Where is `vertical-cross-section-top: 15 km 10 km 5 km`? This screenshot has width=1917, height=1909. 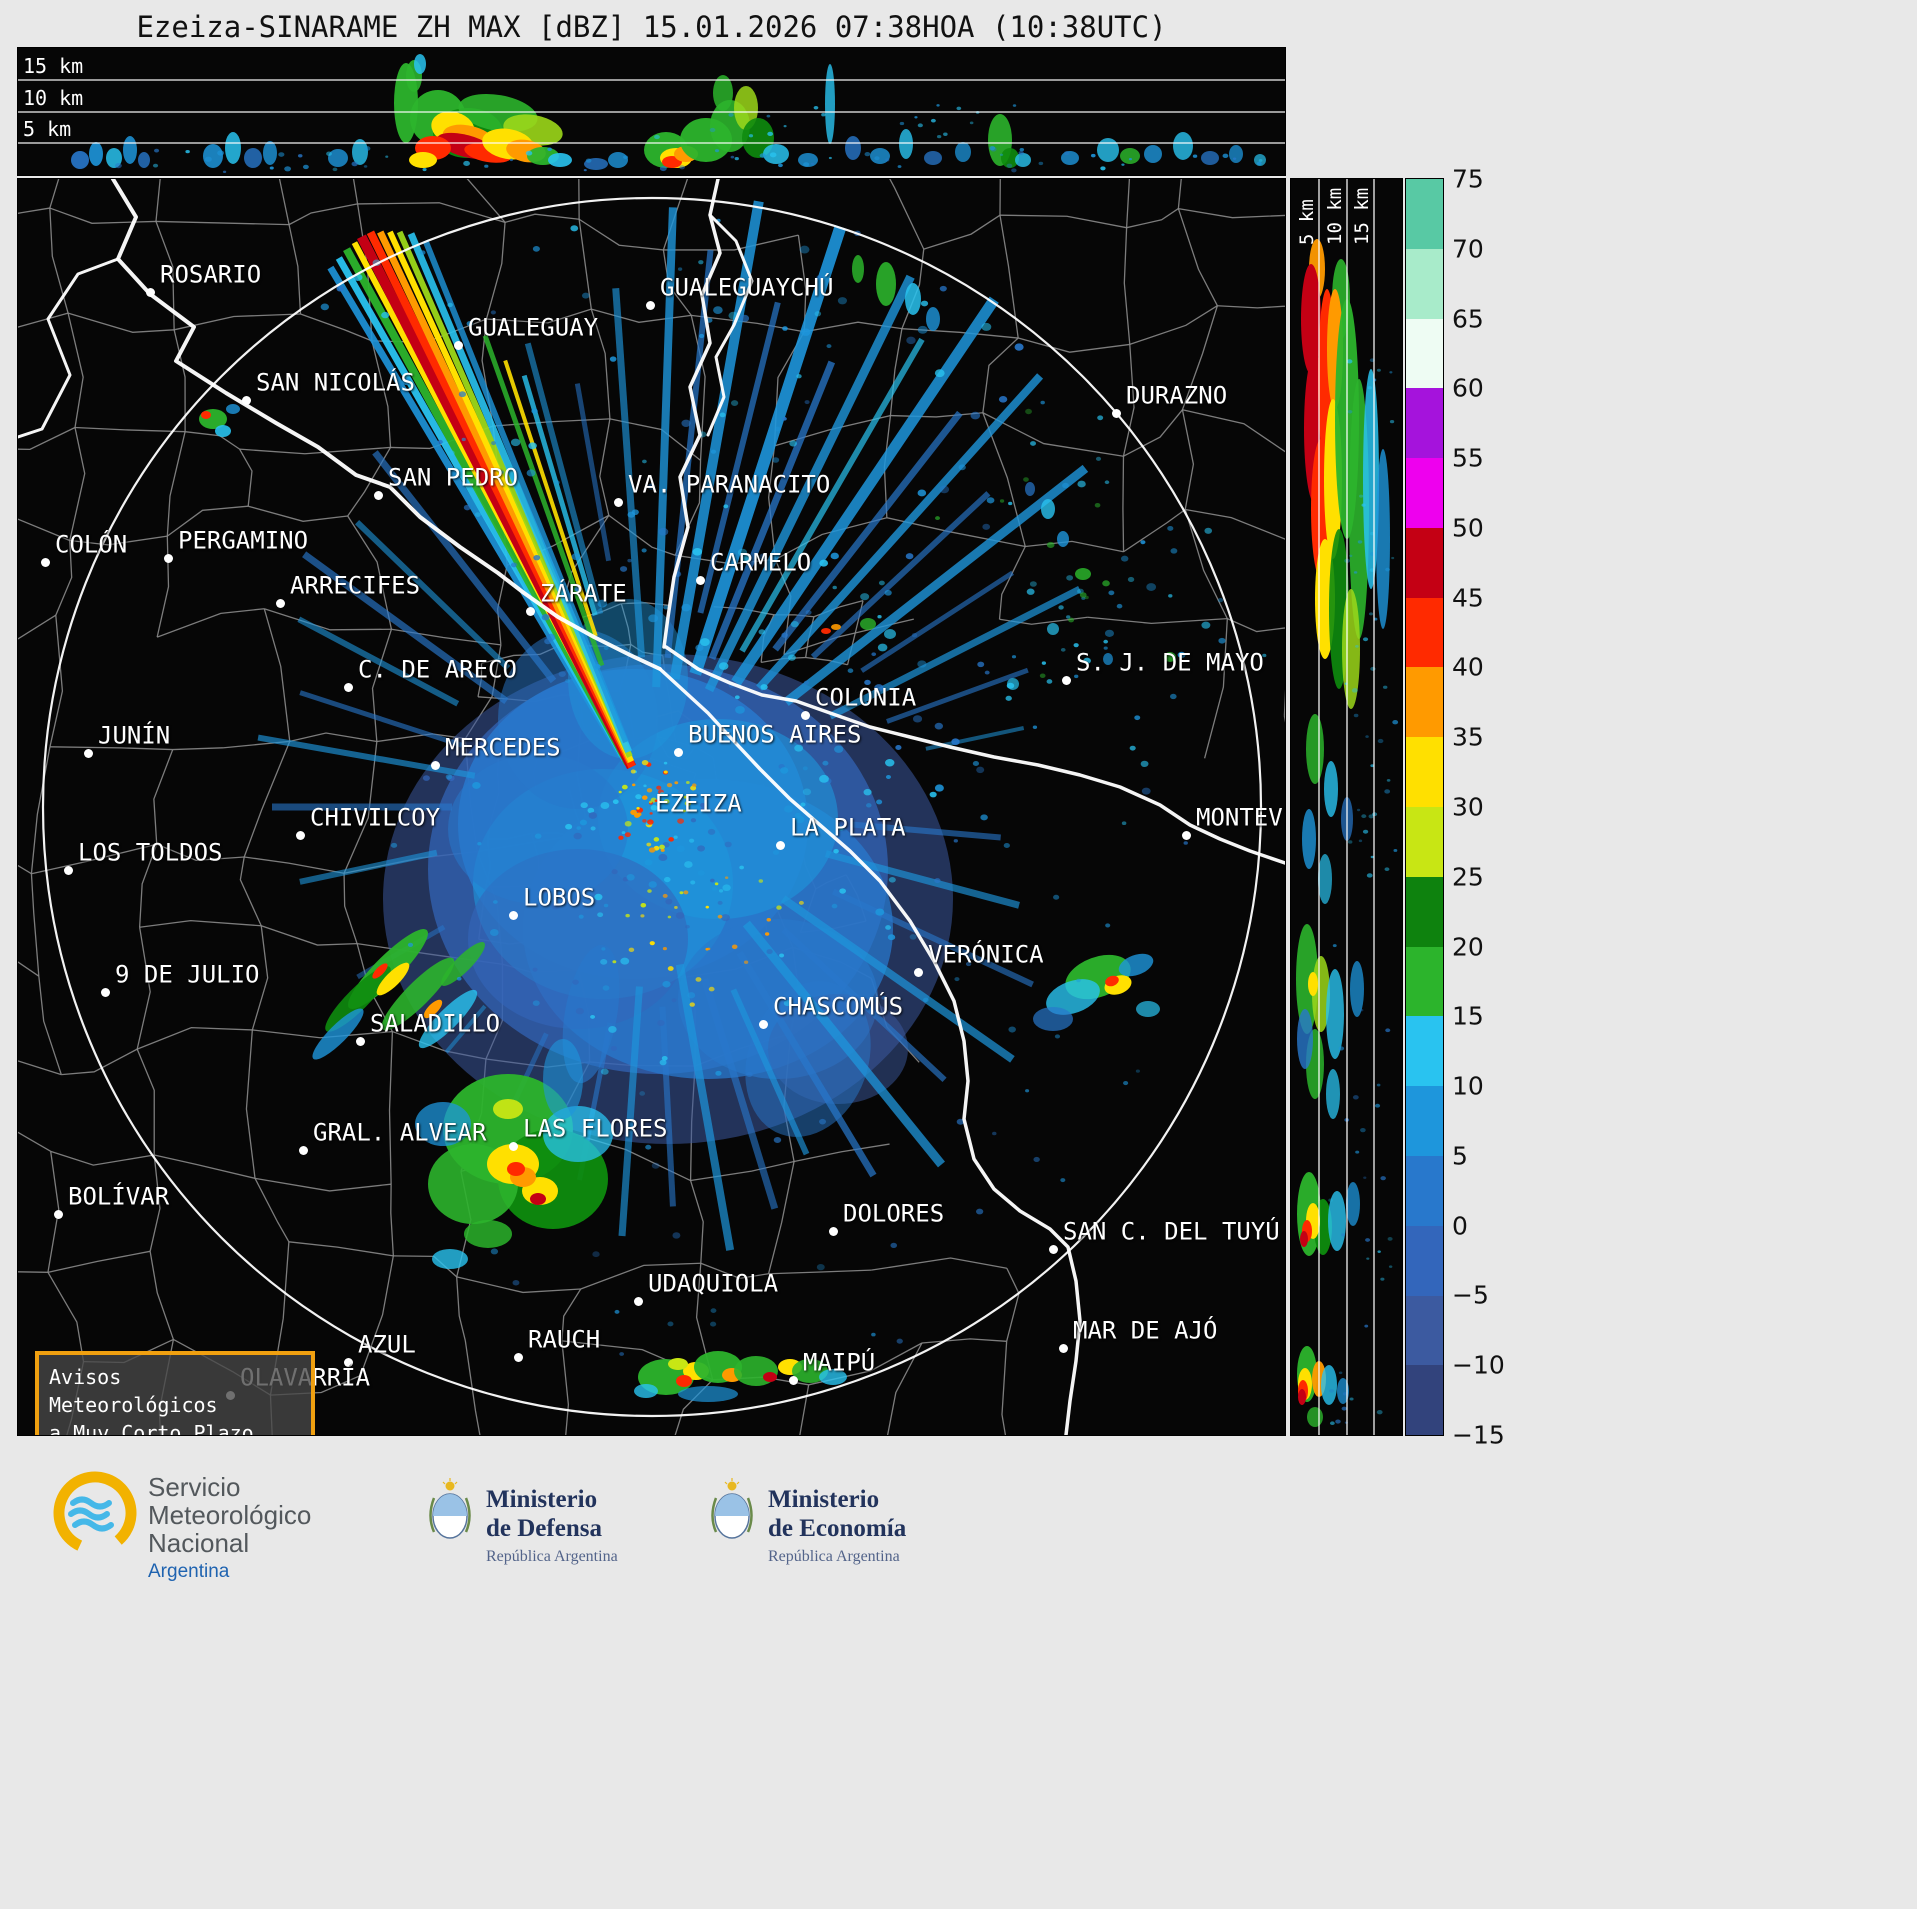 vertical-cross-section-top: 15 km 10 km 5 km is located at coordinates (651, 111).